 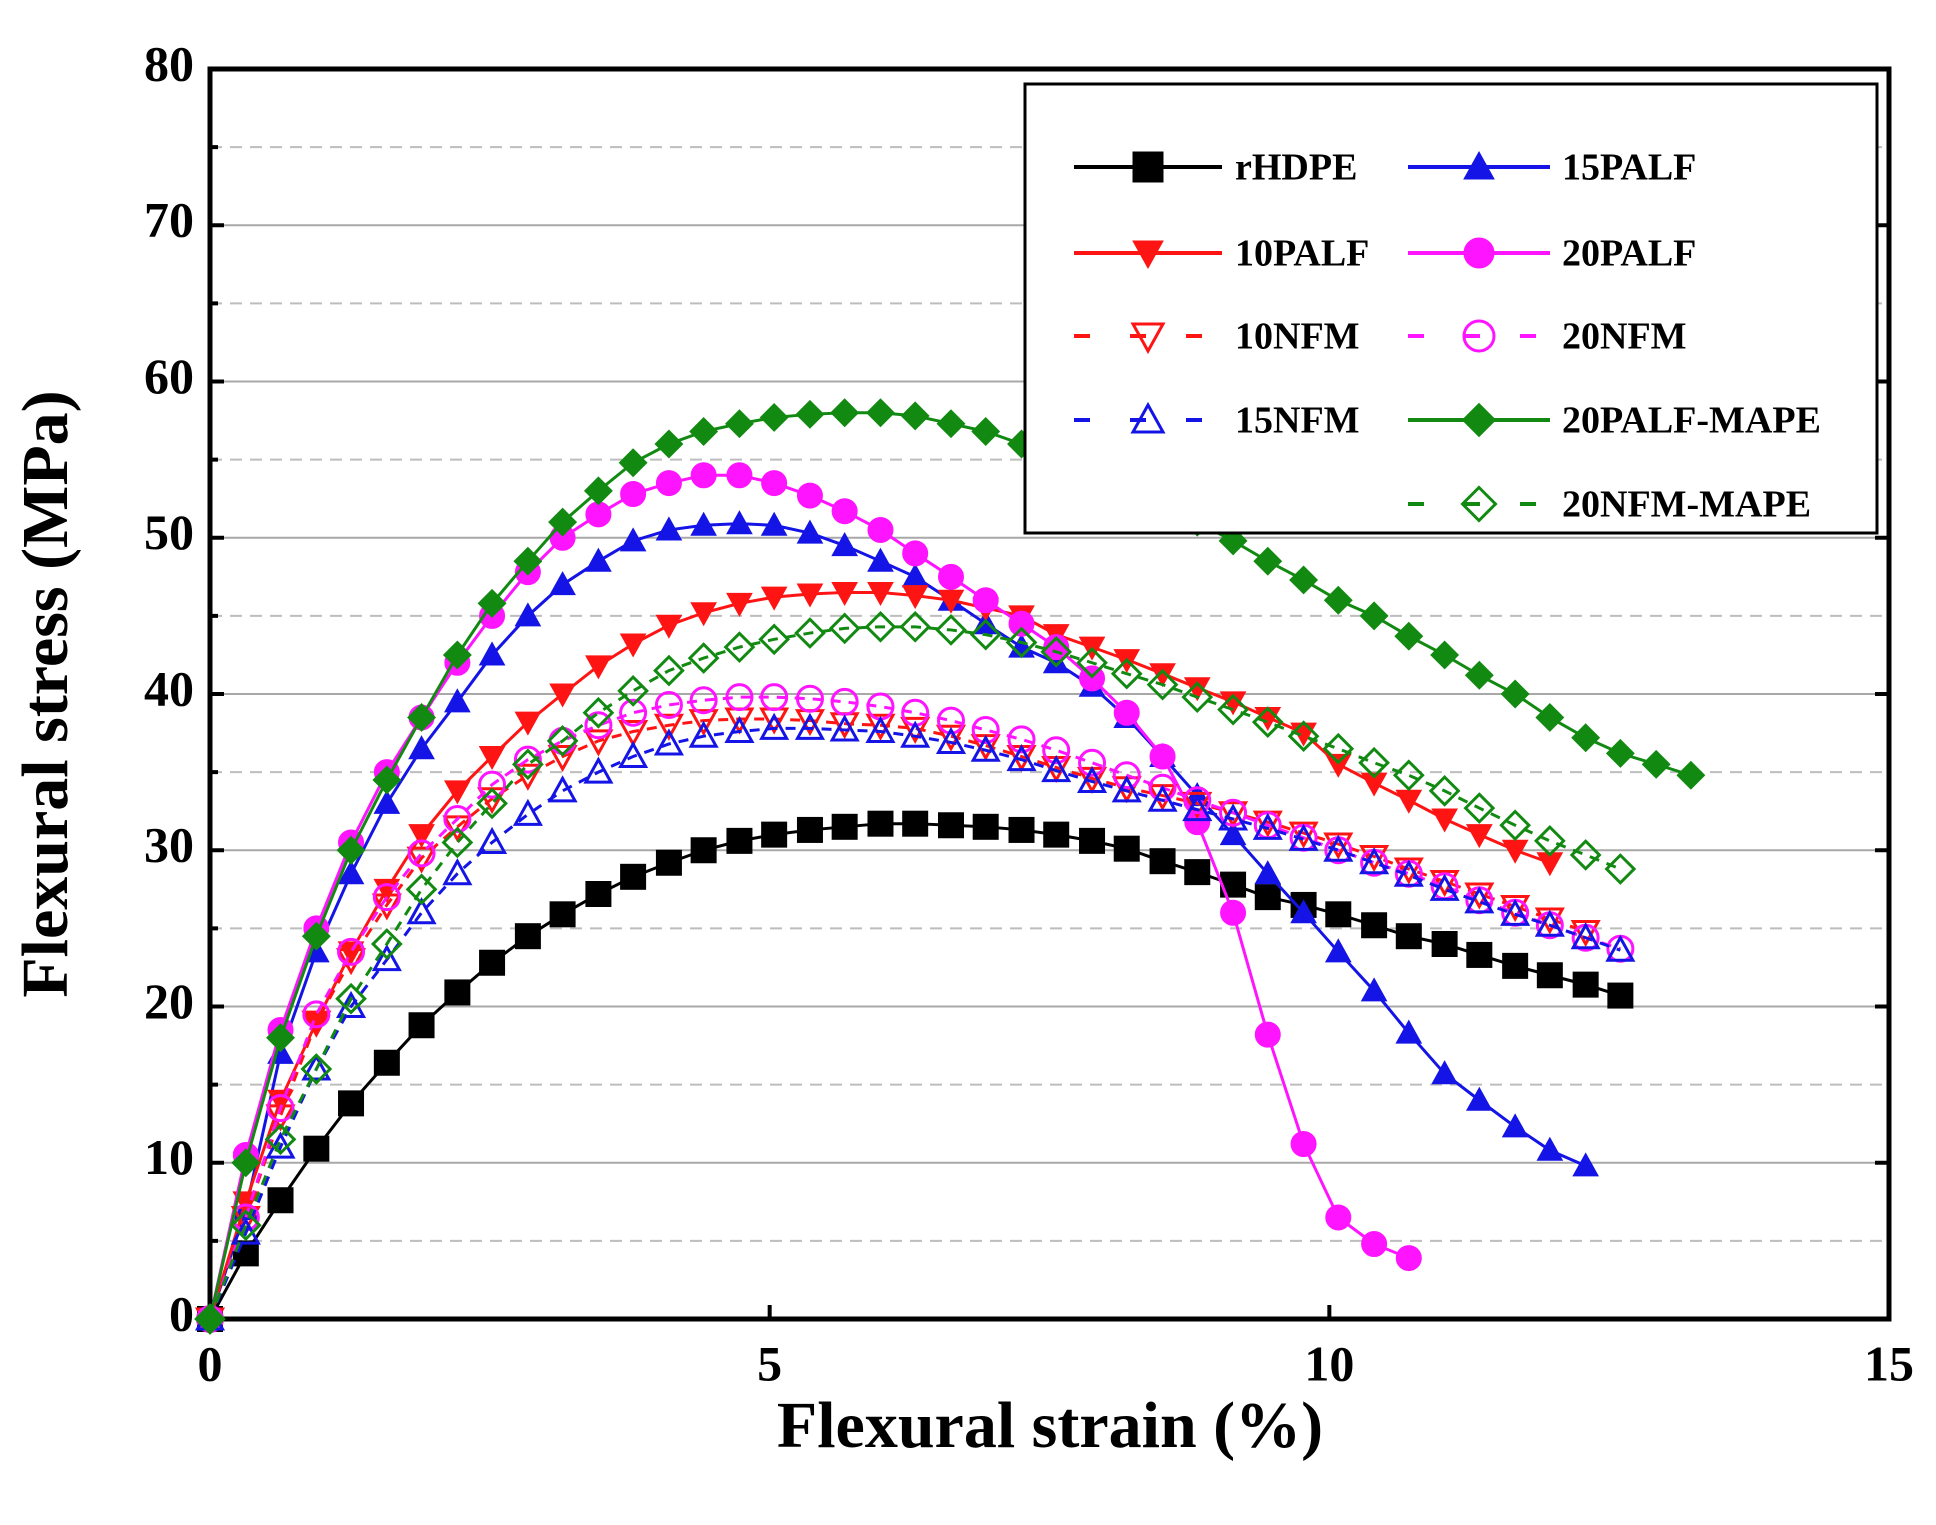 What do you see at coordinates (169, 63) in the screenshot?
I see `y-tick-label: 80` at bounding box center [169, 63].